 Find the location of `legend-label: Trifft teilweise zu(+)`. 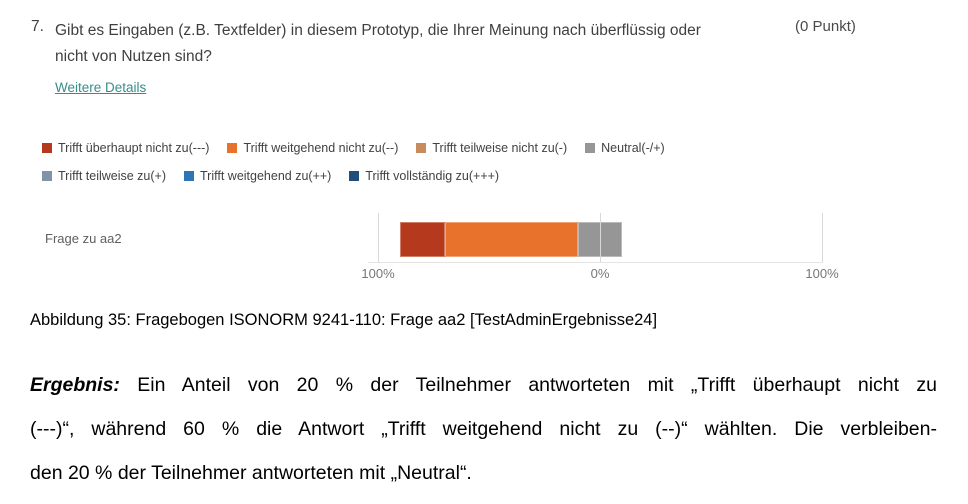

legend-label: Trifft teilweise zu(+) is located at coordinates (112, 175).